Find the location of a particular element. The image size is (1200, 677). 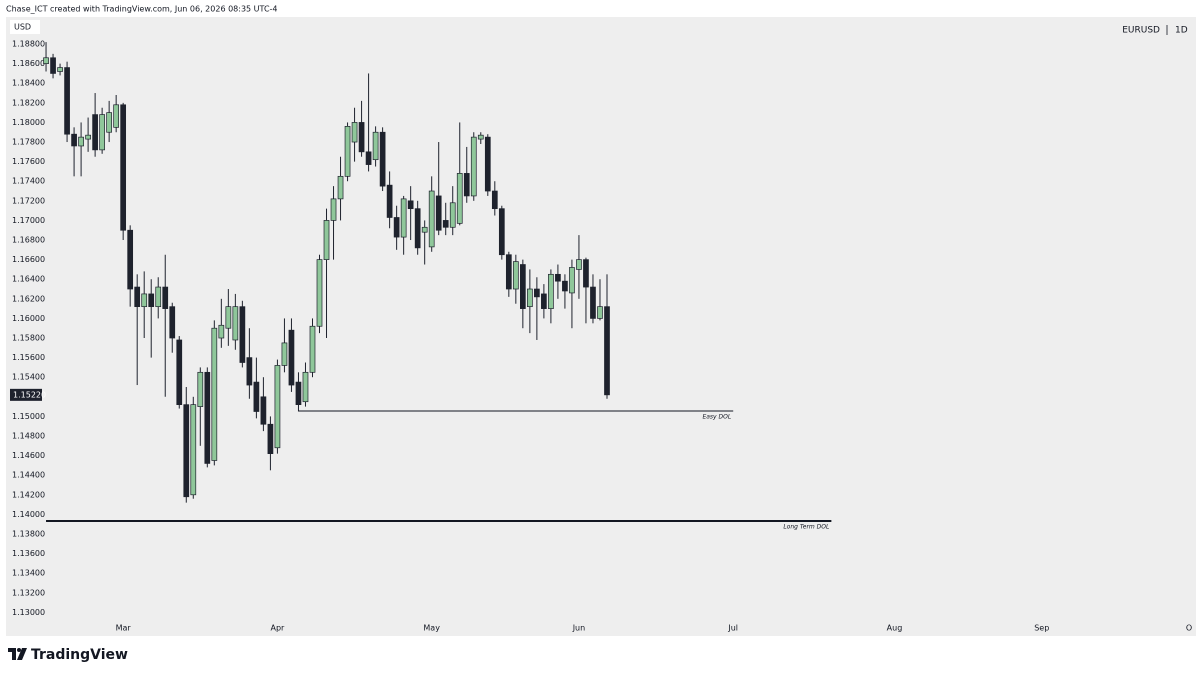

y-tick-label: 1.14200 is located at coordinates (28, 494).